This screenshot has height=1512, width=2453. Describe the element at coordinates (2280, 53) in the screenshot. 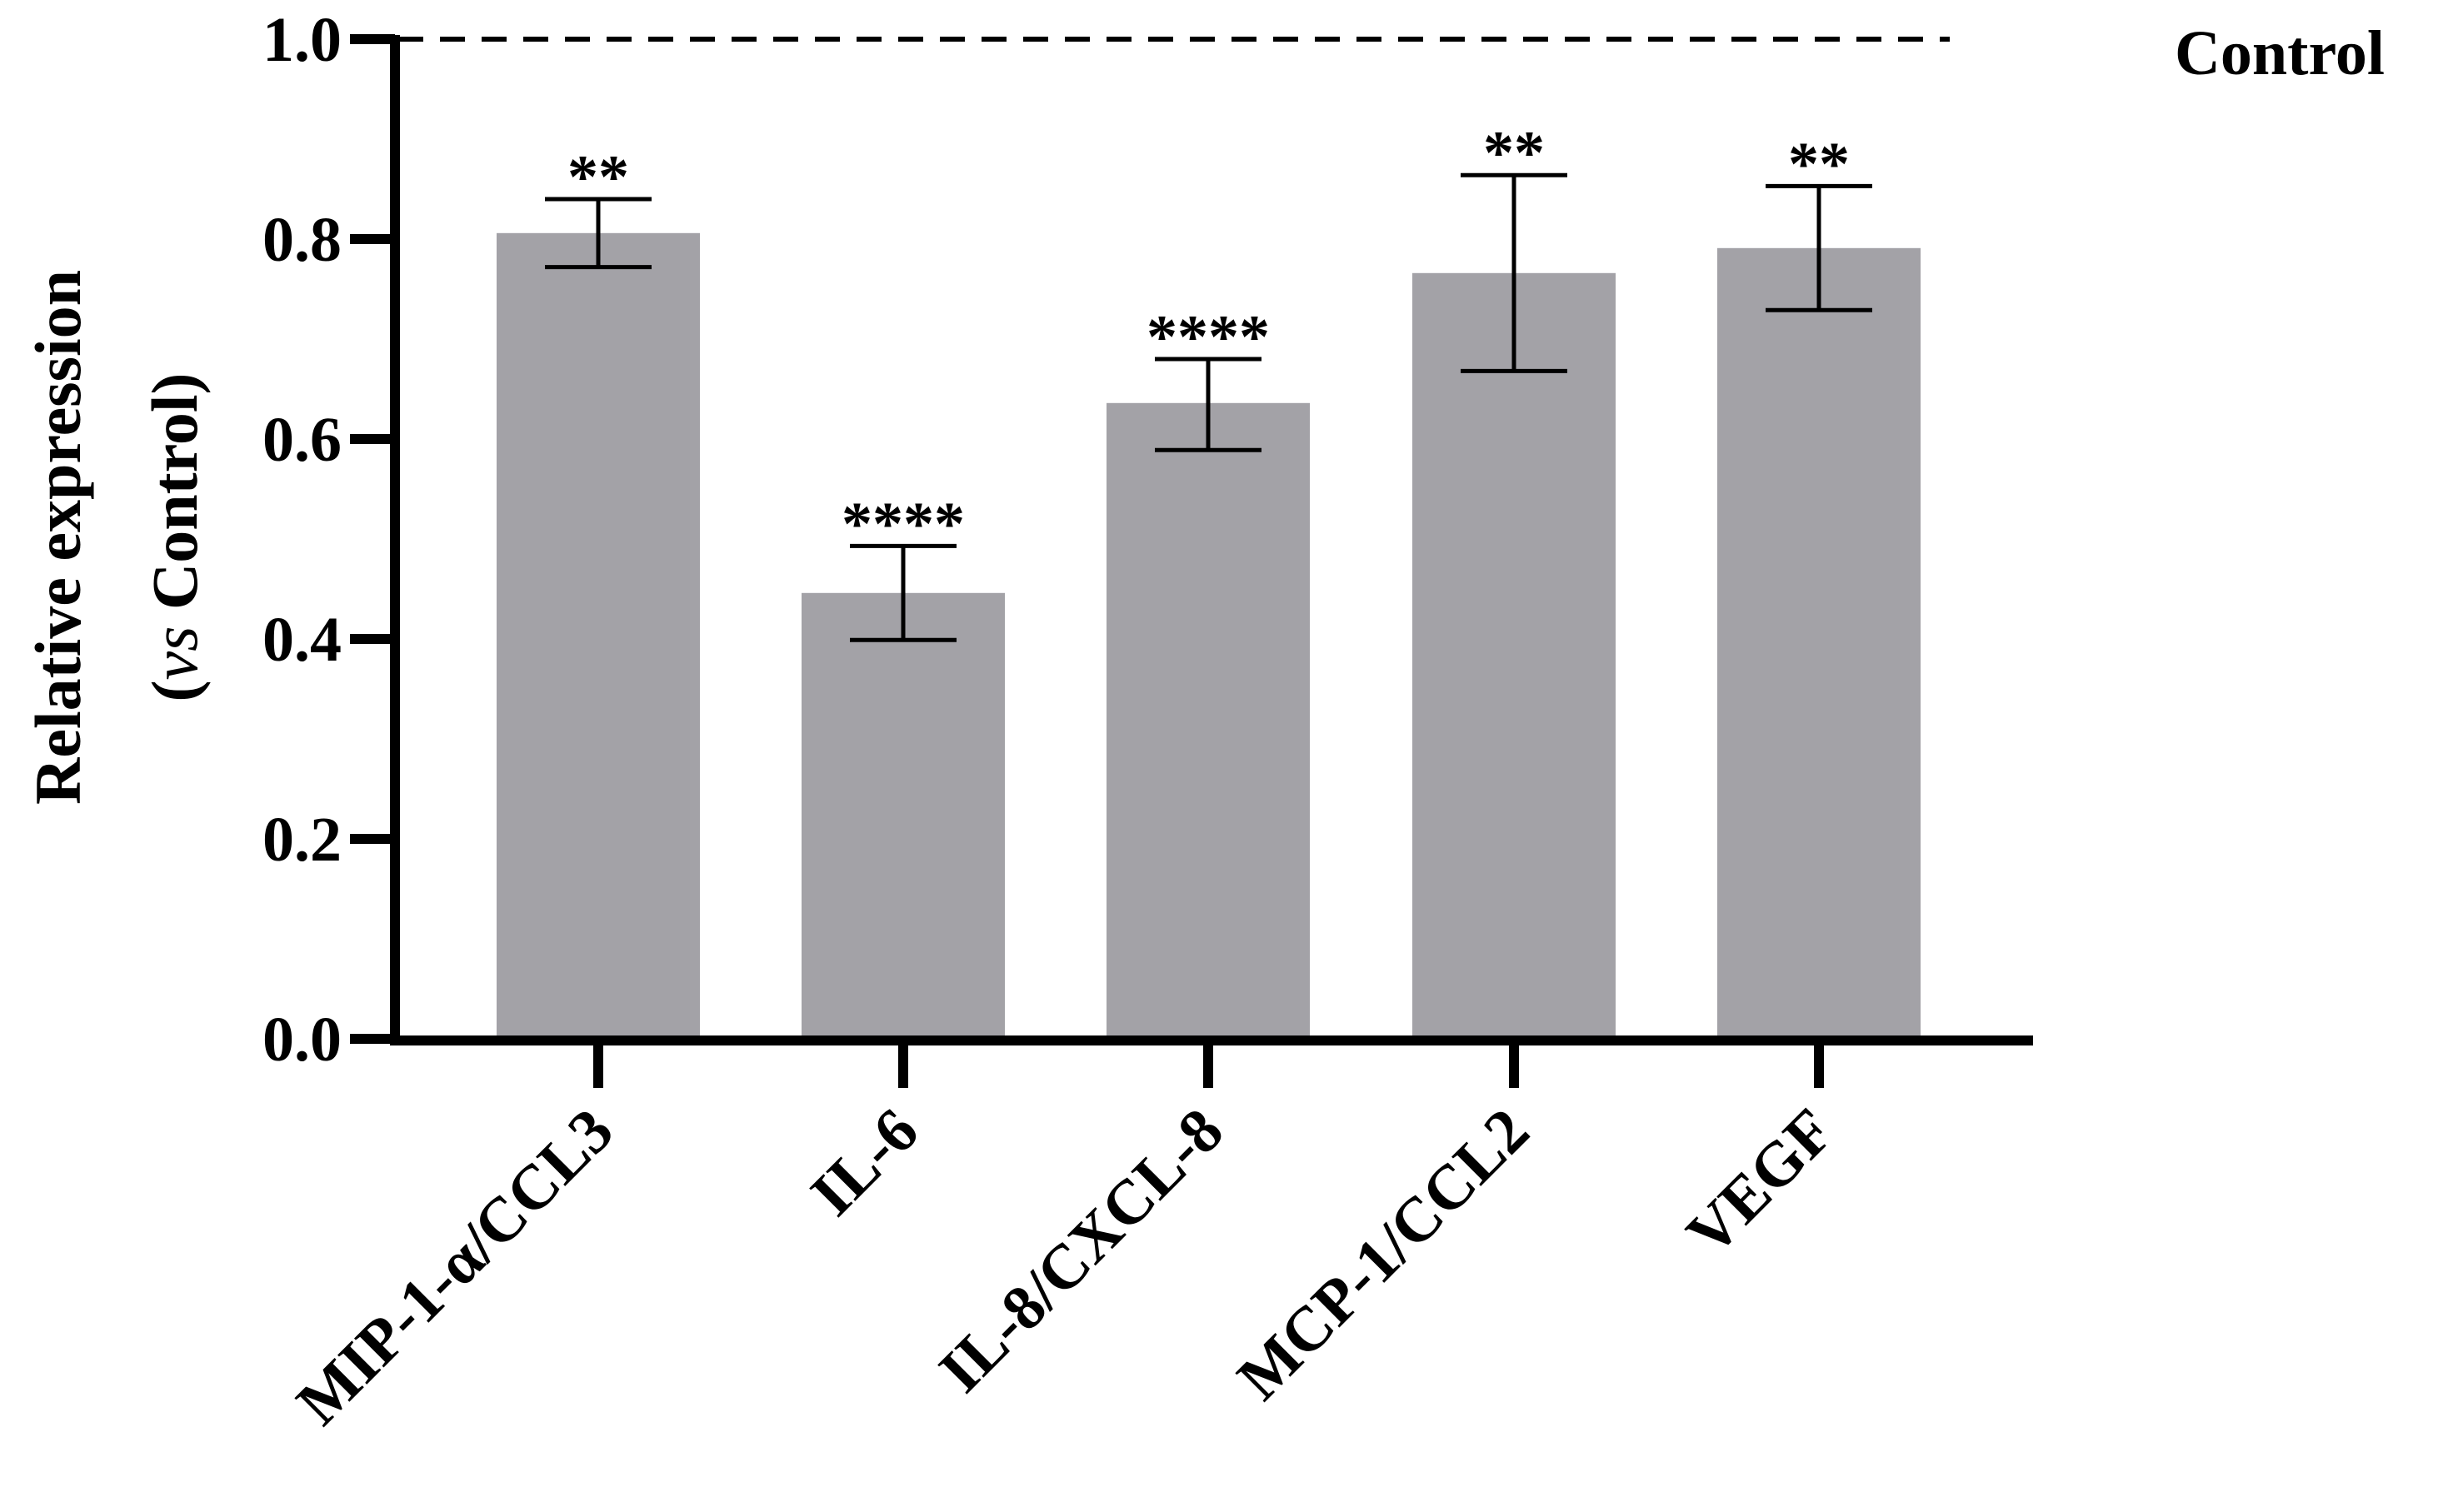

I see `control-reference-label: Control` at that location.